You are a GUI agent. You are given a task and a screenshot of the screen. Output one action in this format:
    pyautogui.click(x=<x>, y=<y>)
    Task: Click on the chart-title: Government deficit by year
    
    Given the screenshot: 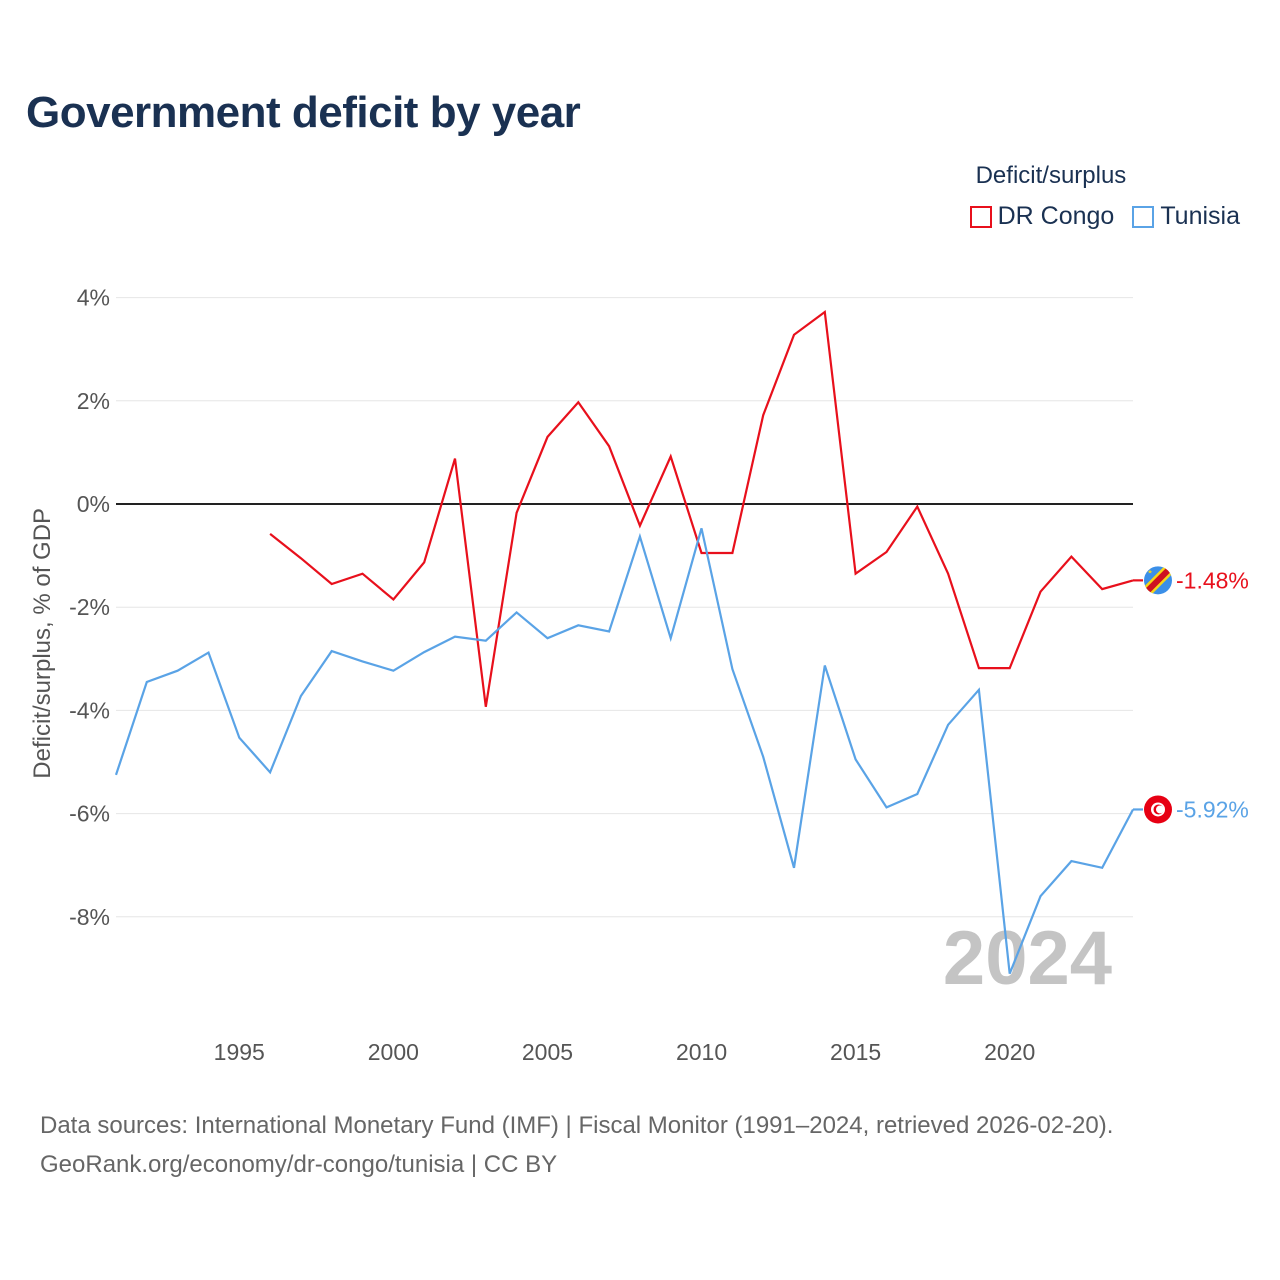 What is the action you would take?
    pyautogui.click(x=303, y=112)
    